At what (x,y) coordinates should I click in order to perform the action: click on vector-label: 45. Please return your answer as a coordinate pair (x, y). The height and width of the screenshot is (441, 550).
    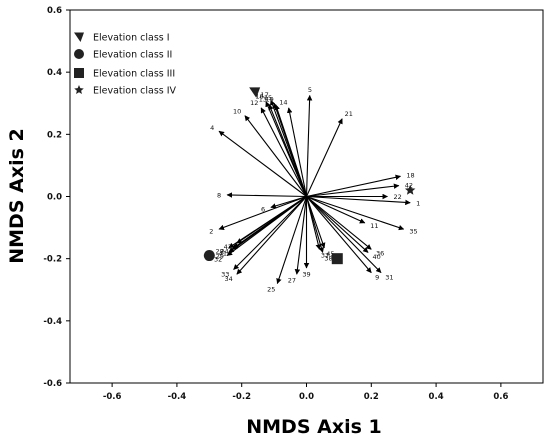
    Looking at the image, I should click on (330, 254).